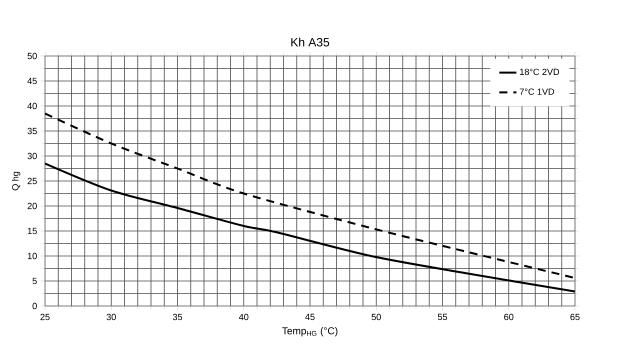  What do you see at coordinates (376, 317) in the screenshot?
I see `x-tick-label: 50` at bounding box center [376, 317].